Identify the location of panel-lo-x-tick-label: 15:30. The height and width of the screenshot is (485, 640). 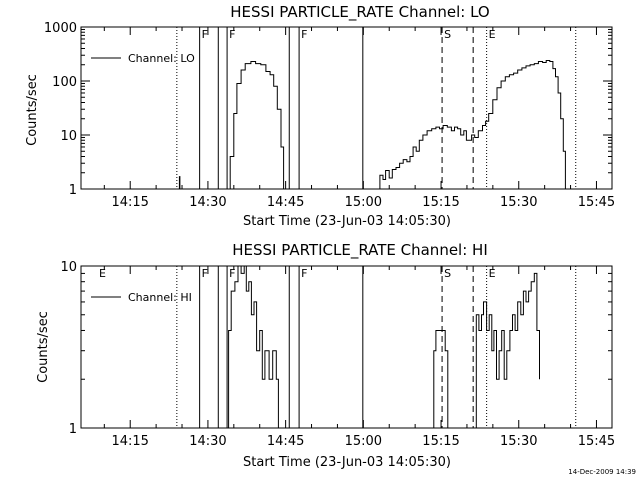
(518, 202).